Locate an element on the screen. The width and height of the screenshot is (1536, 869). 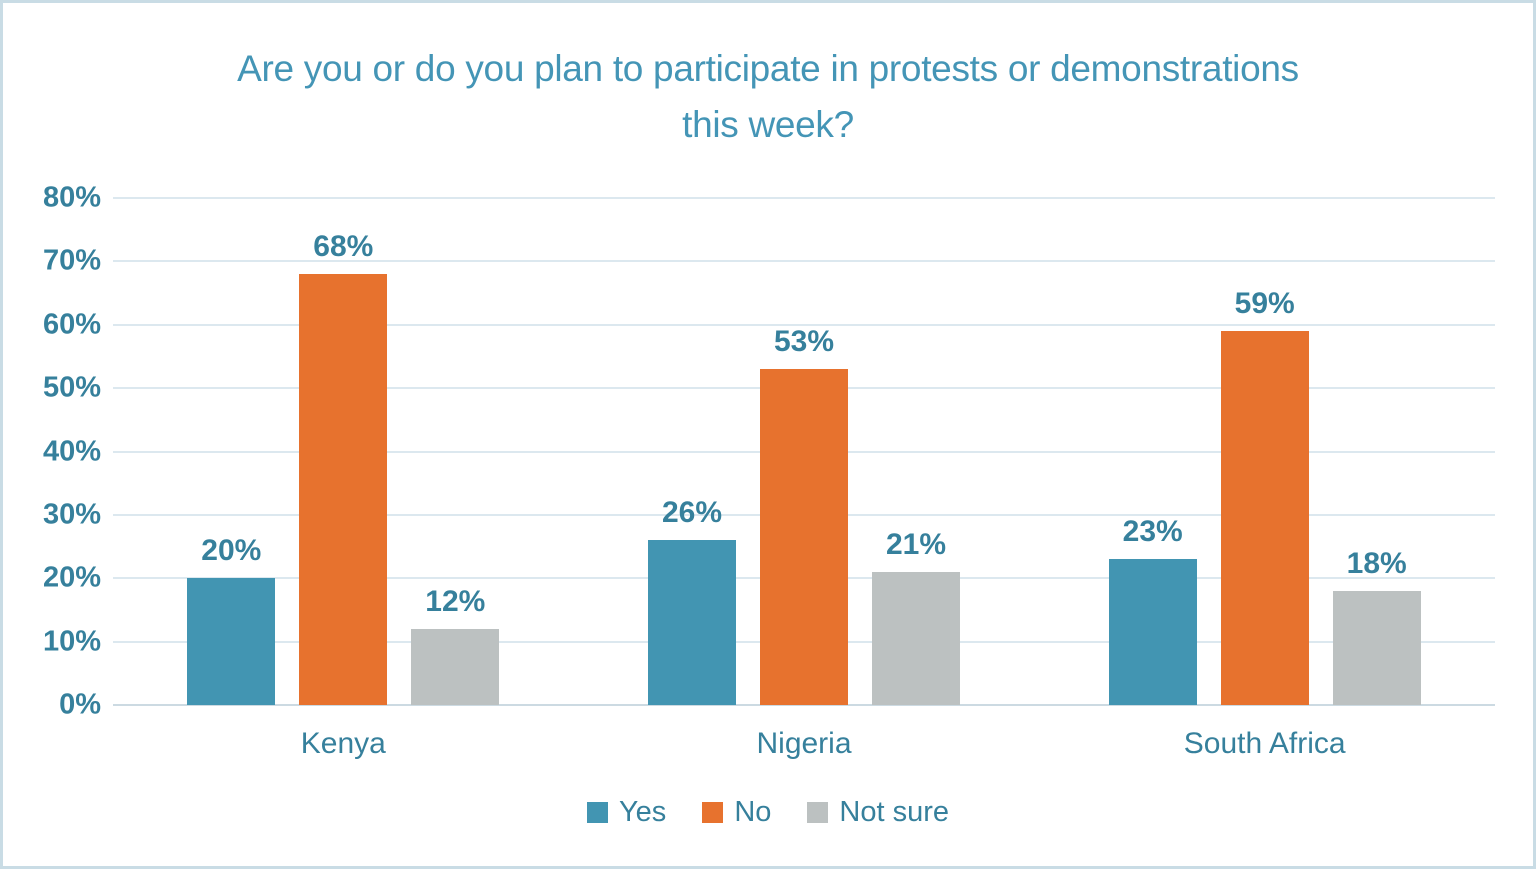
bar-value-label-kenya-not-sure: 12% is located at coordinates (455, 601).